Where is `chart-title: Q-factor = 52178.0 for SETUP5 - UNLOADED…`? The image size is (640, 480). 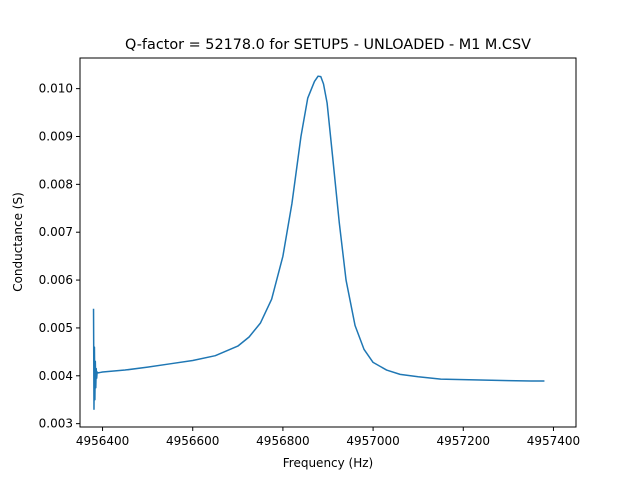 chart-title: Q-factor = 52178.0 for SETUP5 - UNLOADED… is located at coordinates (328, 45).